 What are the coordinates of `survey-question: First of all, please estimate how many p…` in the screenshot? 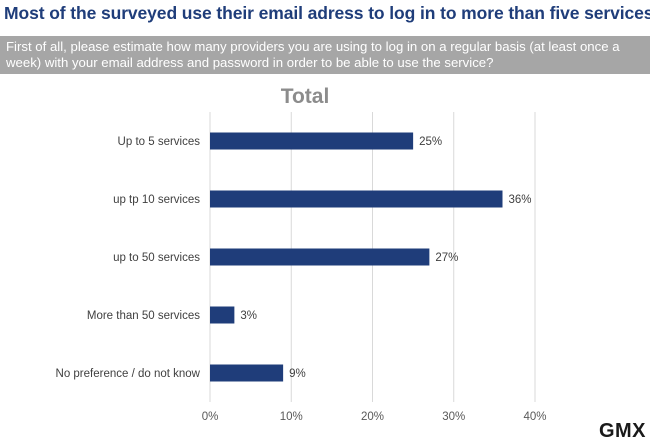 It's located at (325, 55).